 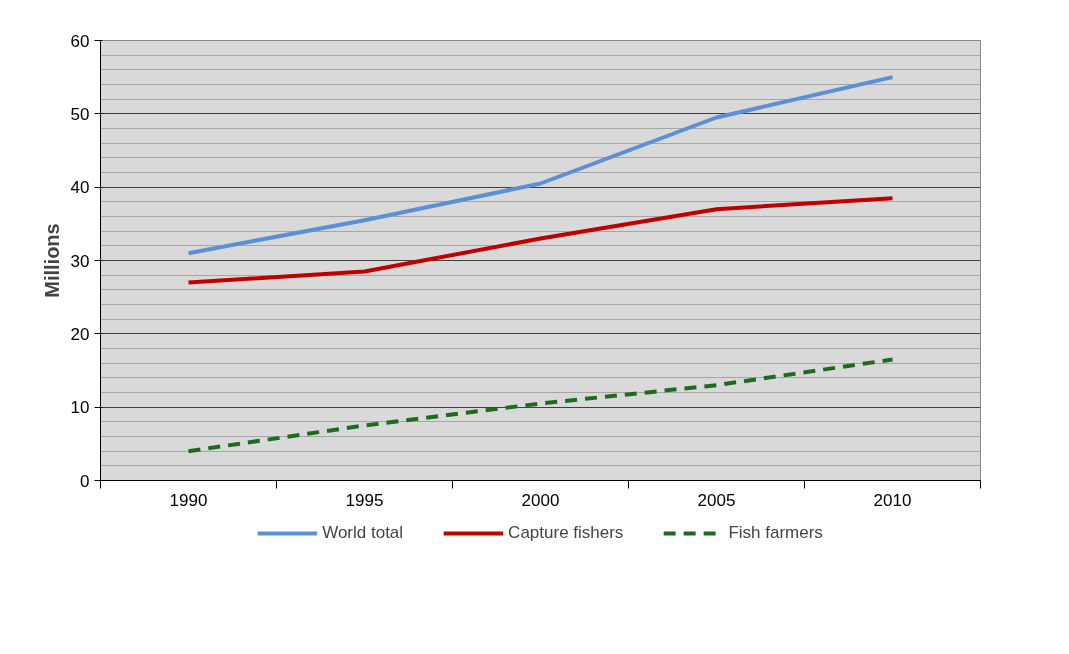 What do you see at coordinates (775, 533) in the screenshot?
I see `legend-label: Fish farmers` at bounding box center [775, 533].